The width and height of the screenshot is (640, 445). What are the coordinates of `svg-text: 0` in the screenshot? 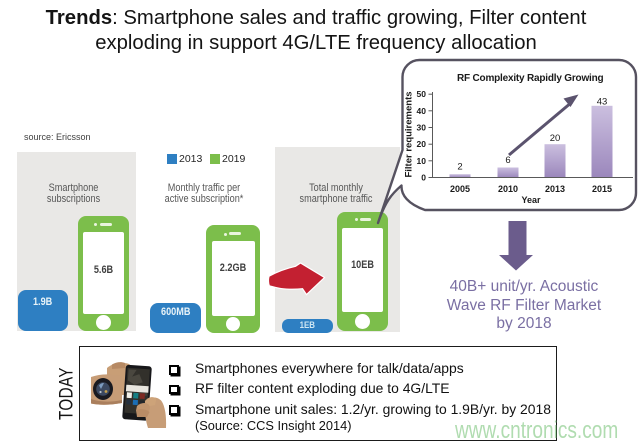 It's located at (423, 178).